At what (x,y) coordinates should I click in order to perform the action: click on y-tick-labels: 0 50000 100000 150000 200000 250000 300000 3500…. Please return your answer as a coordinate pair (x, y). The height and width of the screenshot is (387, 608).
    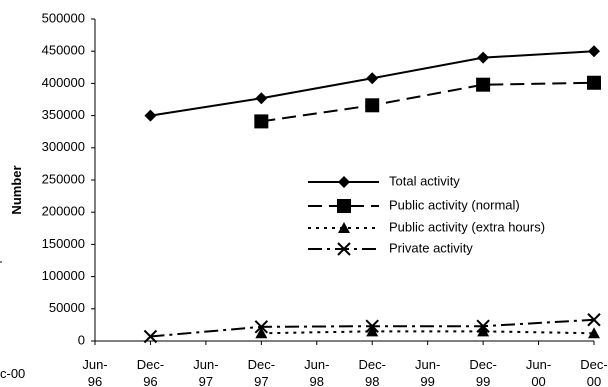
    Looking at the image, I should click on (63, 178).